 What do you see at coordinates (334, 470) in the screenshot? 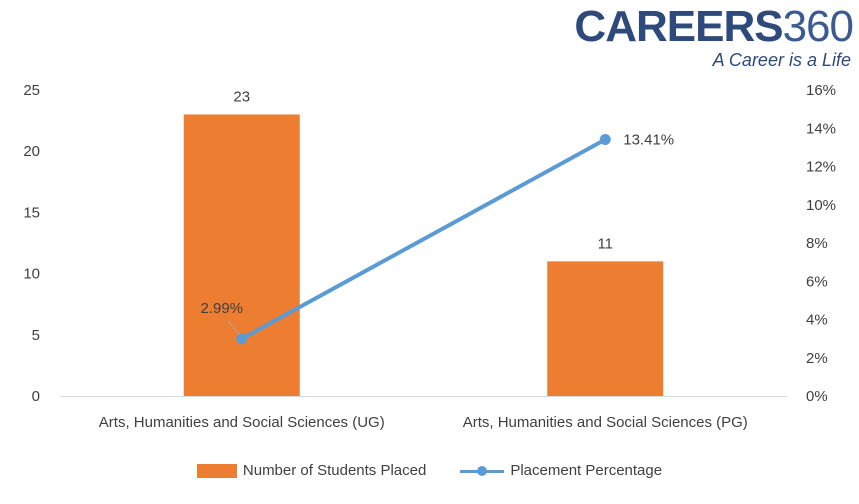
I see `legend-label-bar: Number of Students Placed` at bounding box center [334, 470].